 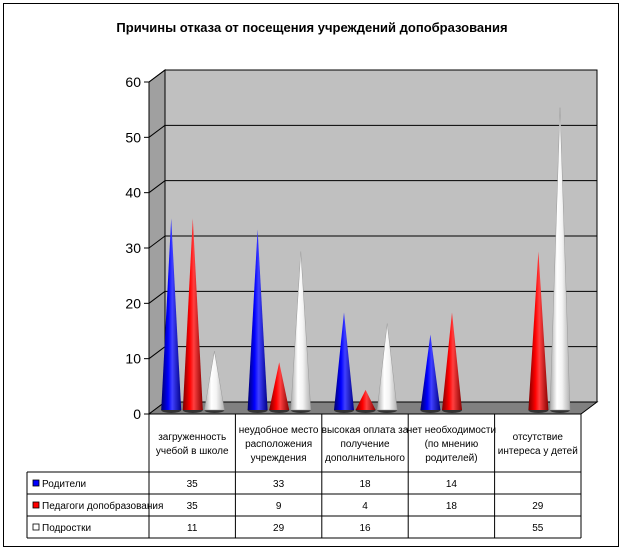 What do you see at coordinates (64, 484) in the screenshot?
I see `legend-label: Родители` at bounding box center [64, 484].